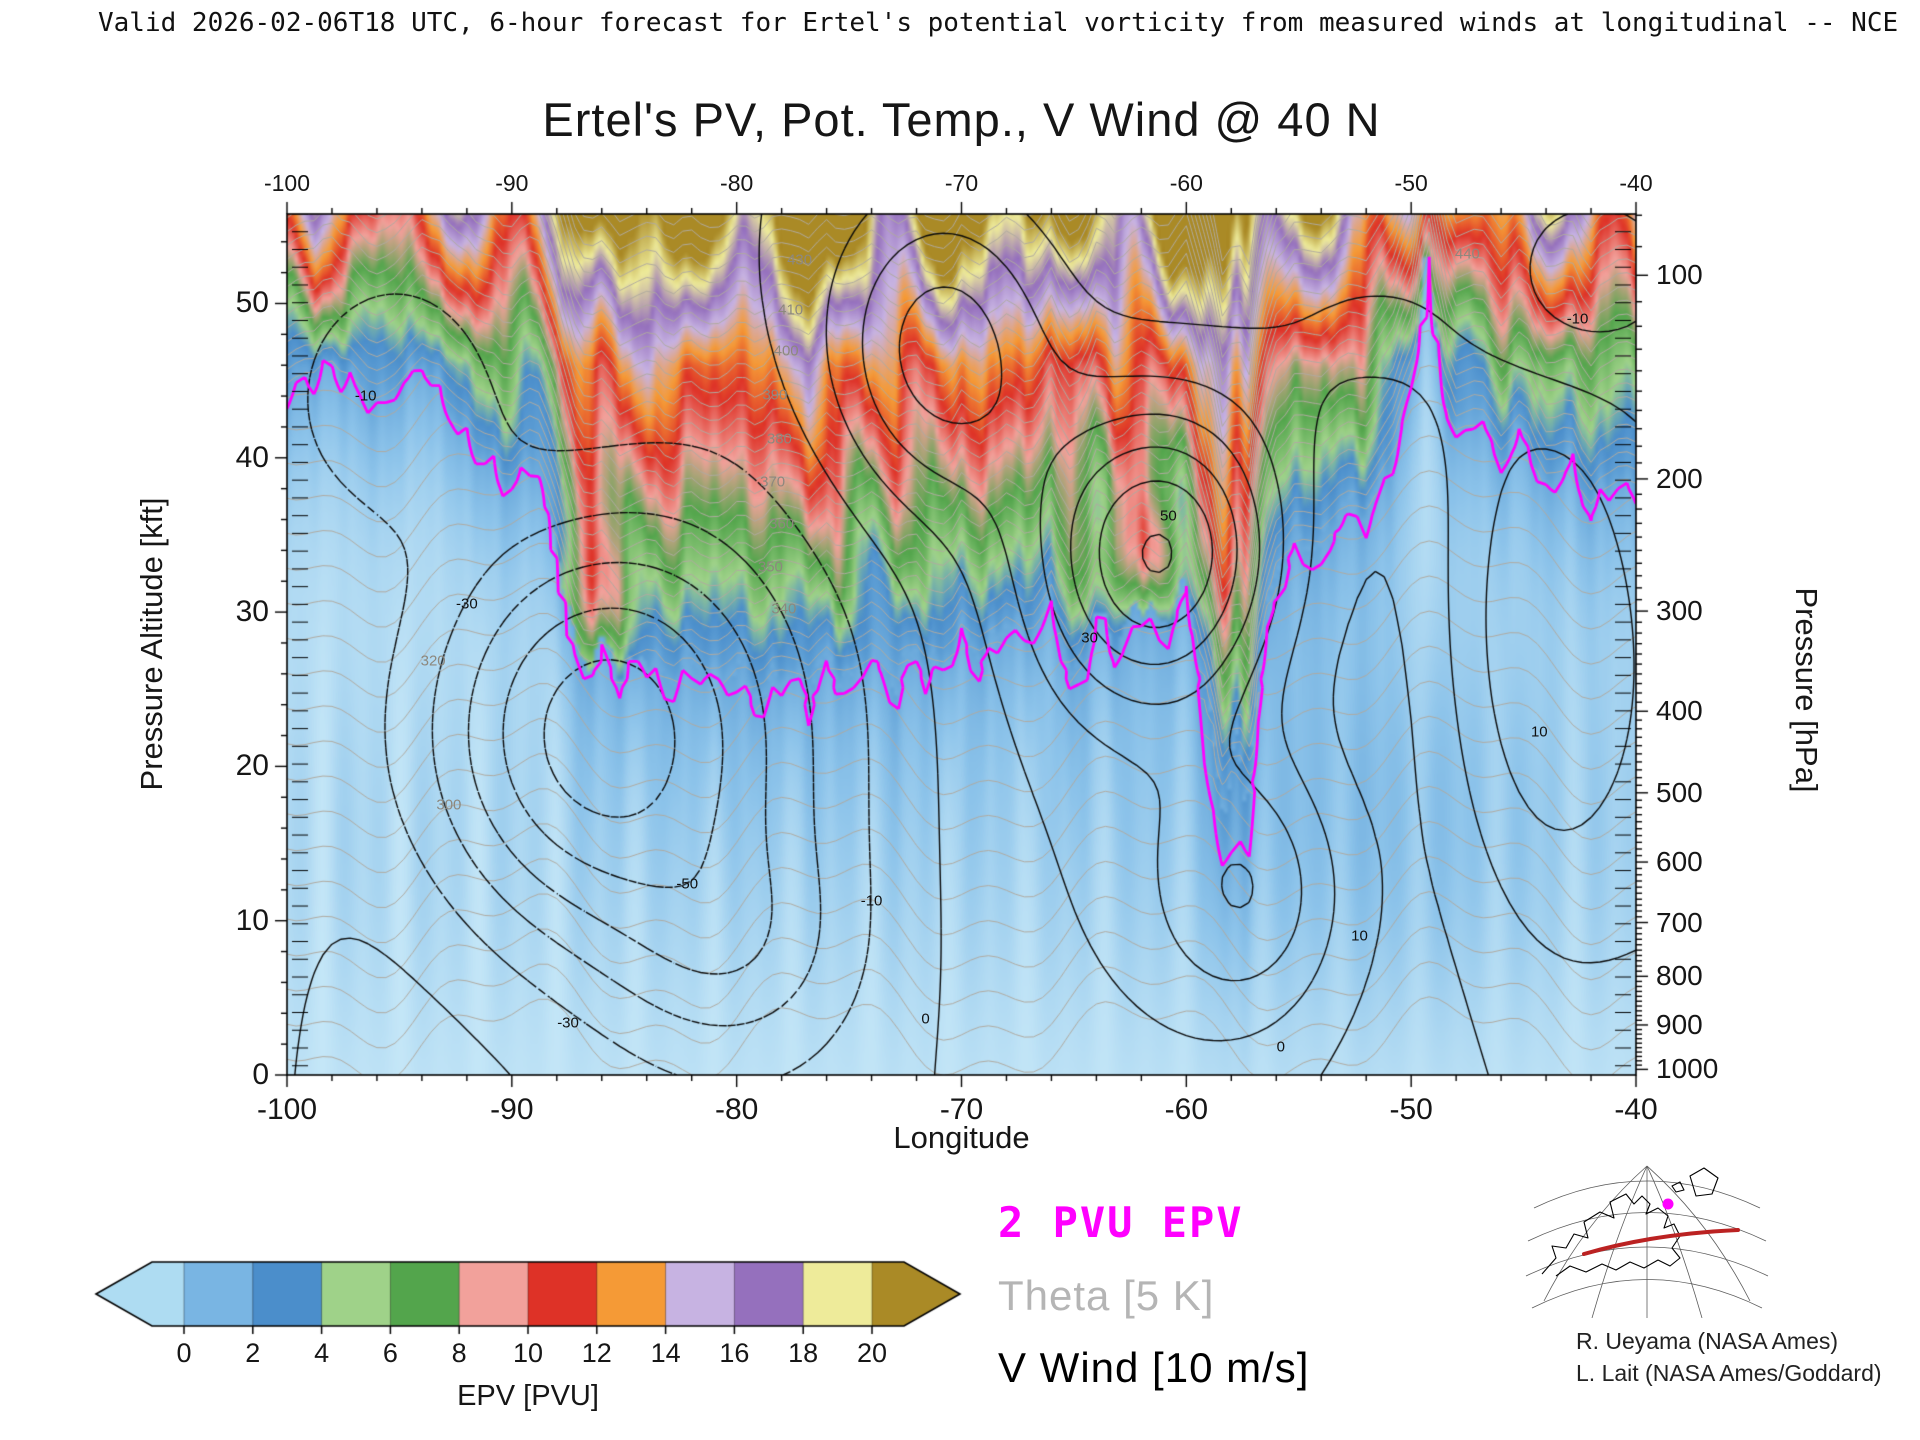  I want to click on contour-label: 320, so click(433, 661).